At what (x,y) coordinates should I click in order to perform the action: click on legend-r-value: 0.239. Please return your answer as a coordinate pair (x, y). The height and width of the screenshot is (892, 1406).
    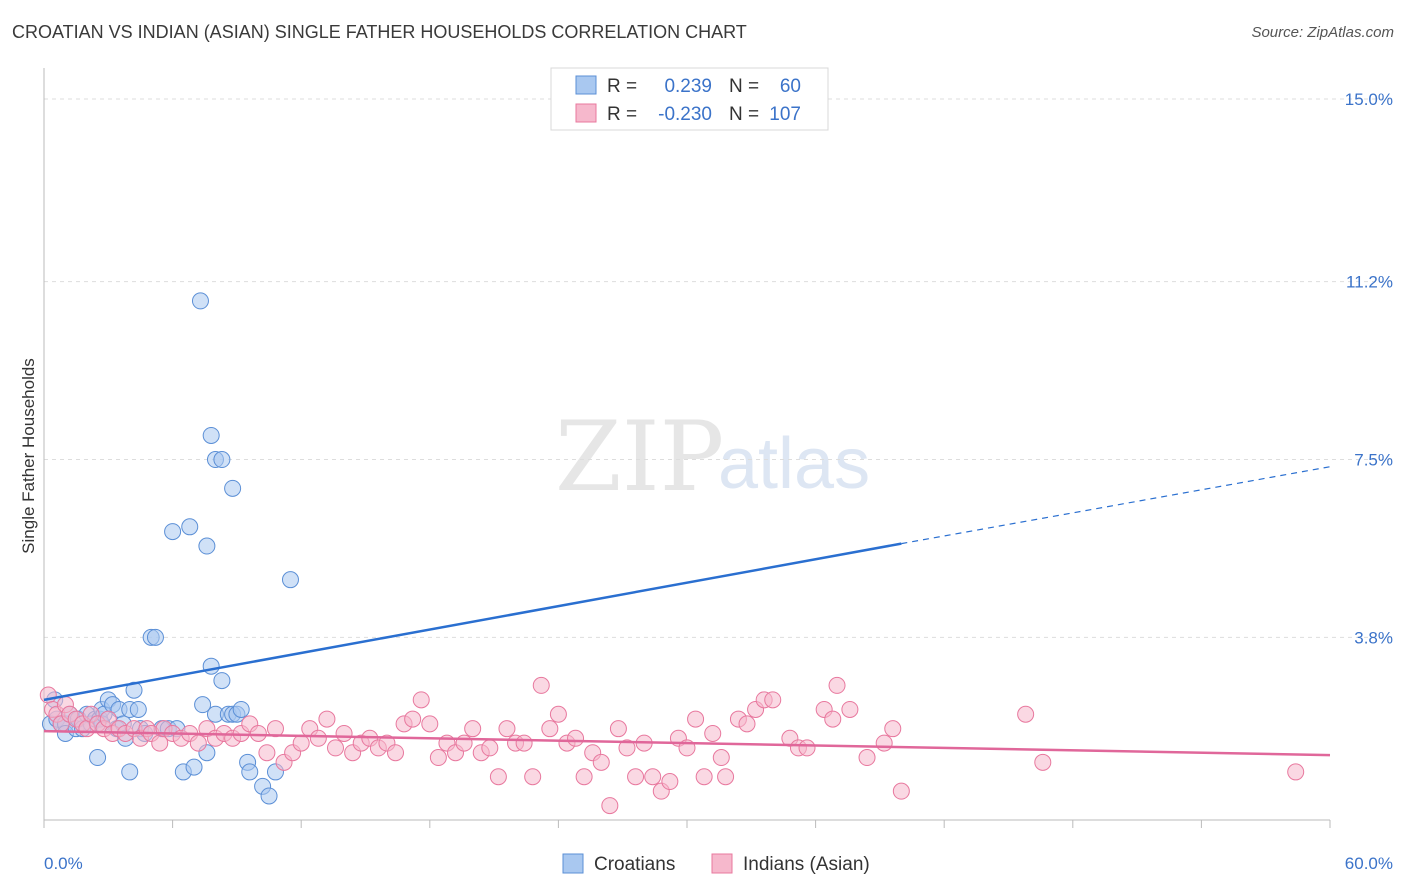
    Looking at the image, I should click on (688, 86).